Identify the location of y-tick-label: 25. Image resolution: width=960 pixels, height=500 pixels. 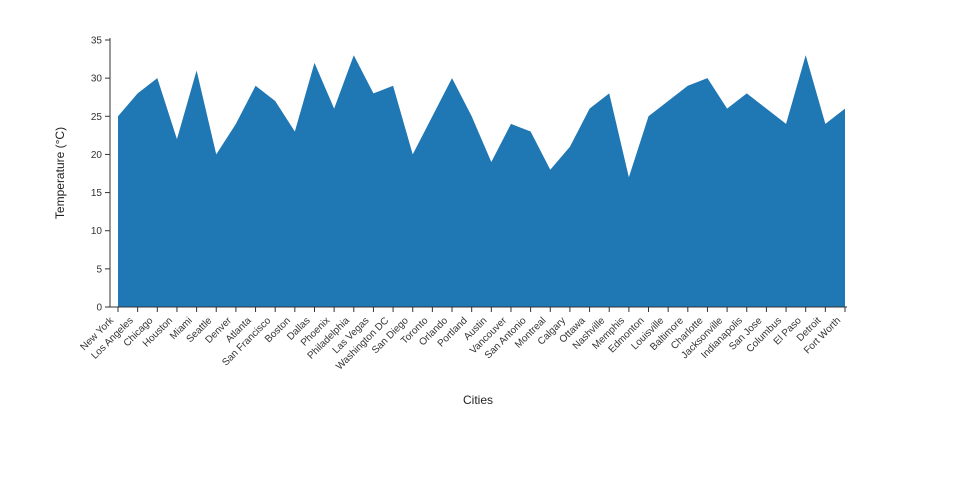
(97, 117).